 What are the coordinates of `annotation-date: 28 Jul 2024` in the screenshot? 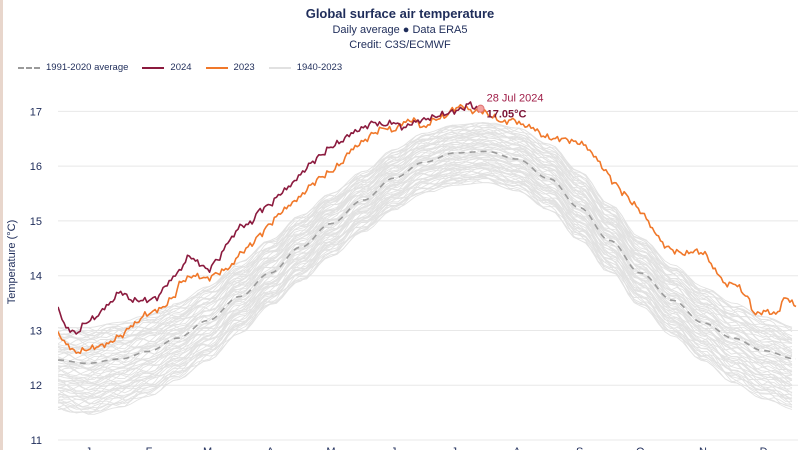 It's located at (515, 99).